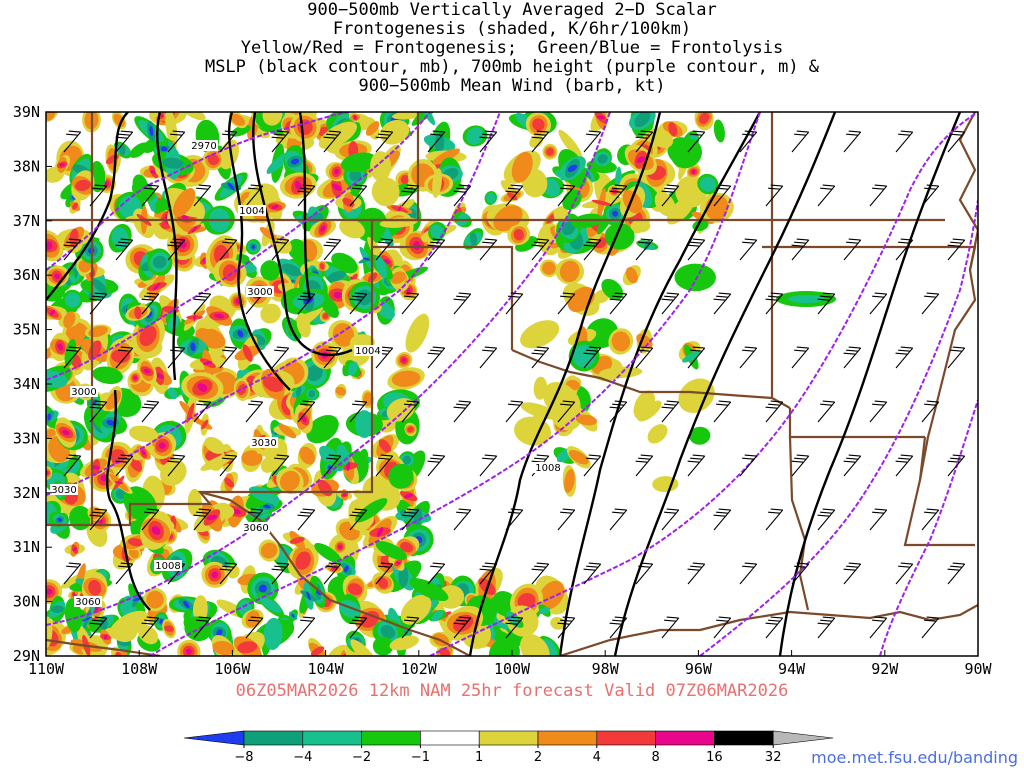 Image resolution: width=1024 pixels, height=768 pixels. I want to click on lon-label: 98W, so click(606, 669).